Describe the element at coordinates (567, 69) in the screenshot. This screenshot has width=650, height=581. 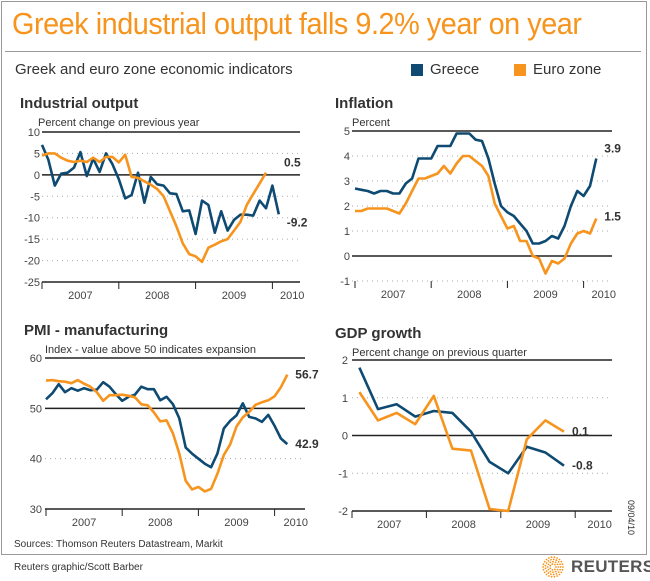
I see `legend-label: Euro zone` at that location.